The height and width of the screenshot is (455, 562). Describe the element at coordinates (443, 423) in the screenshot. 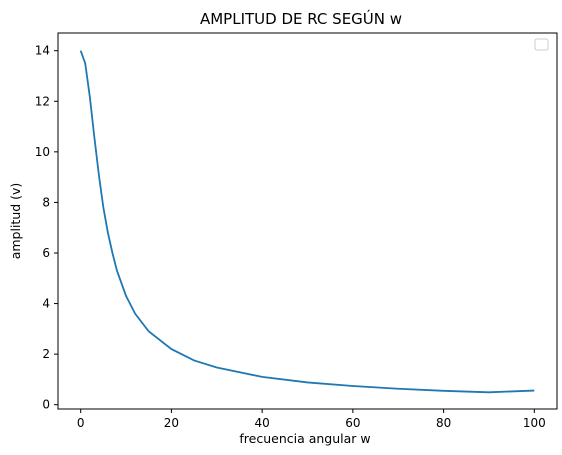

I see `x-tick-label: 80` at that location.